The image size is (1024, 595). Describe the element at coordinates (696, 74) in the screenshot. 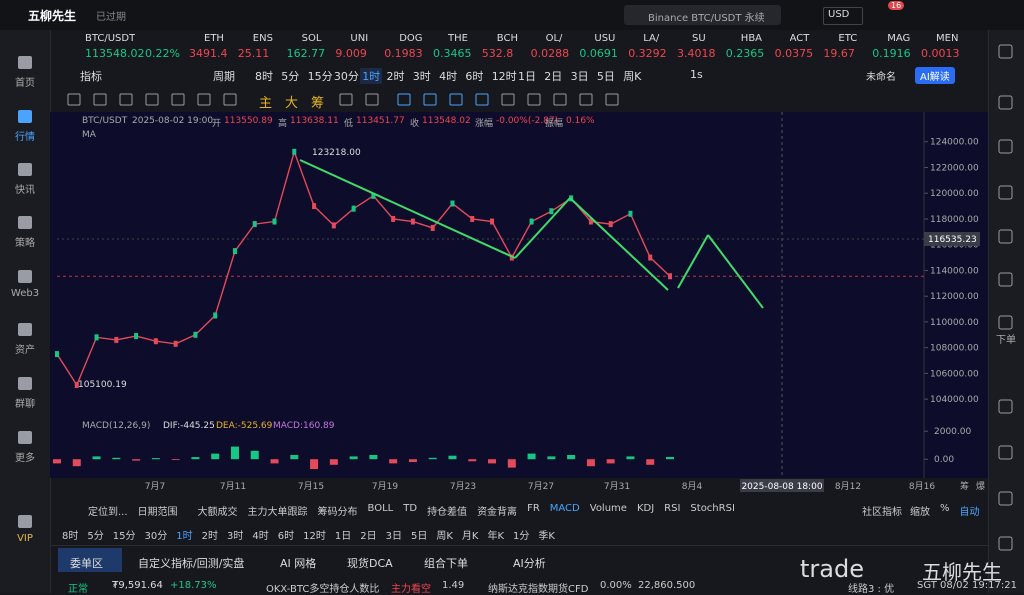

I see `seconds-button: 1s` at that location.